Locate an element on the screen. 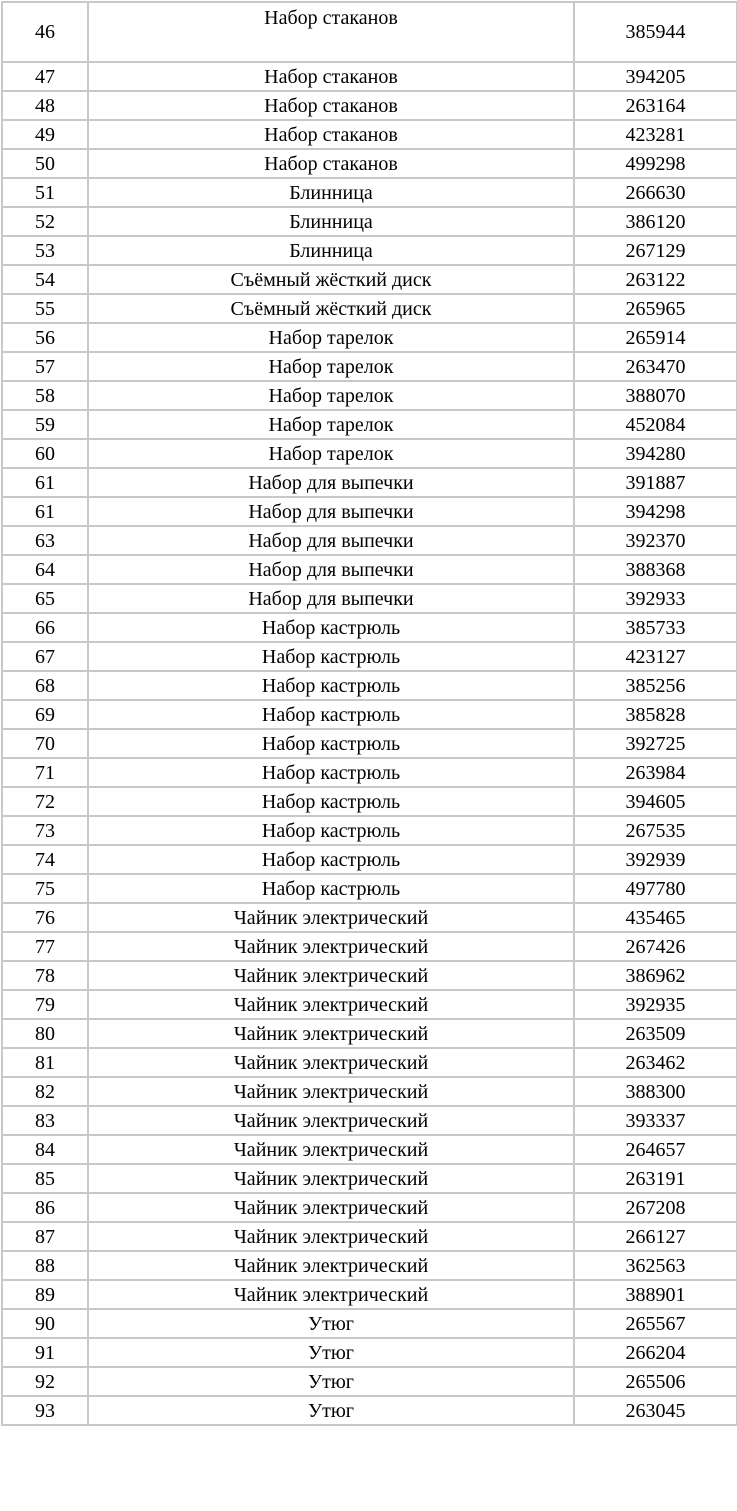 This screenshot has width=737, height=1511. row-number-cell: 79 is located at coordinates (45, 1004).